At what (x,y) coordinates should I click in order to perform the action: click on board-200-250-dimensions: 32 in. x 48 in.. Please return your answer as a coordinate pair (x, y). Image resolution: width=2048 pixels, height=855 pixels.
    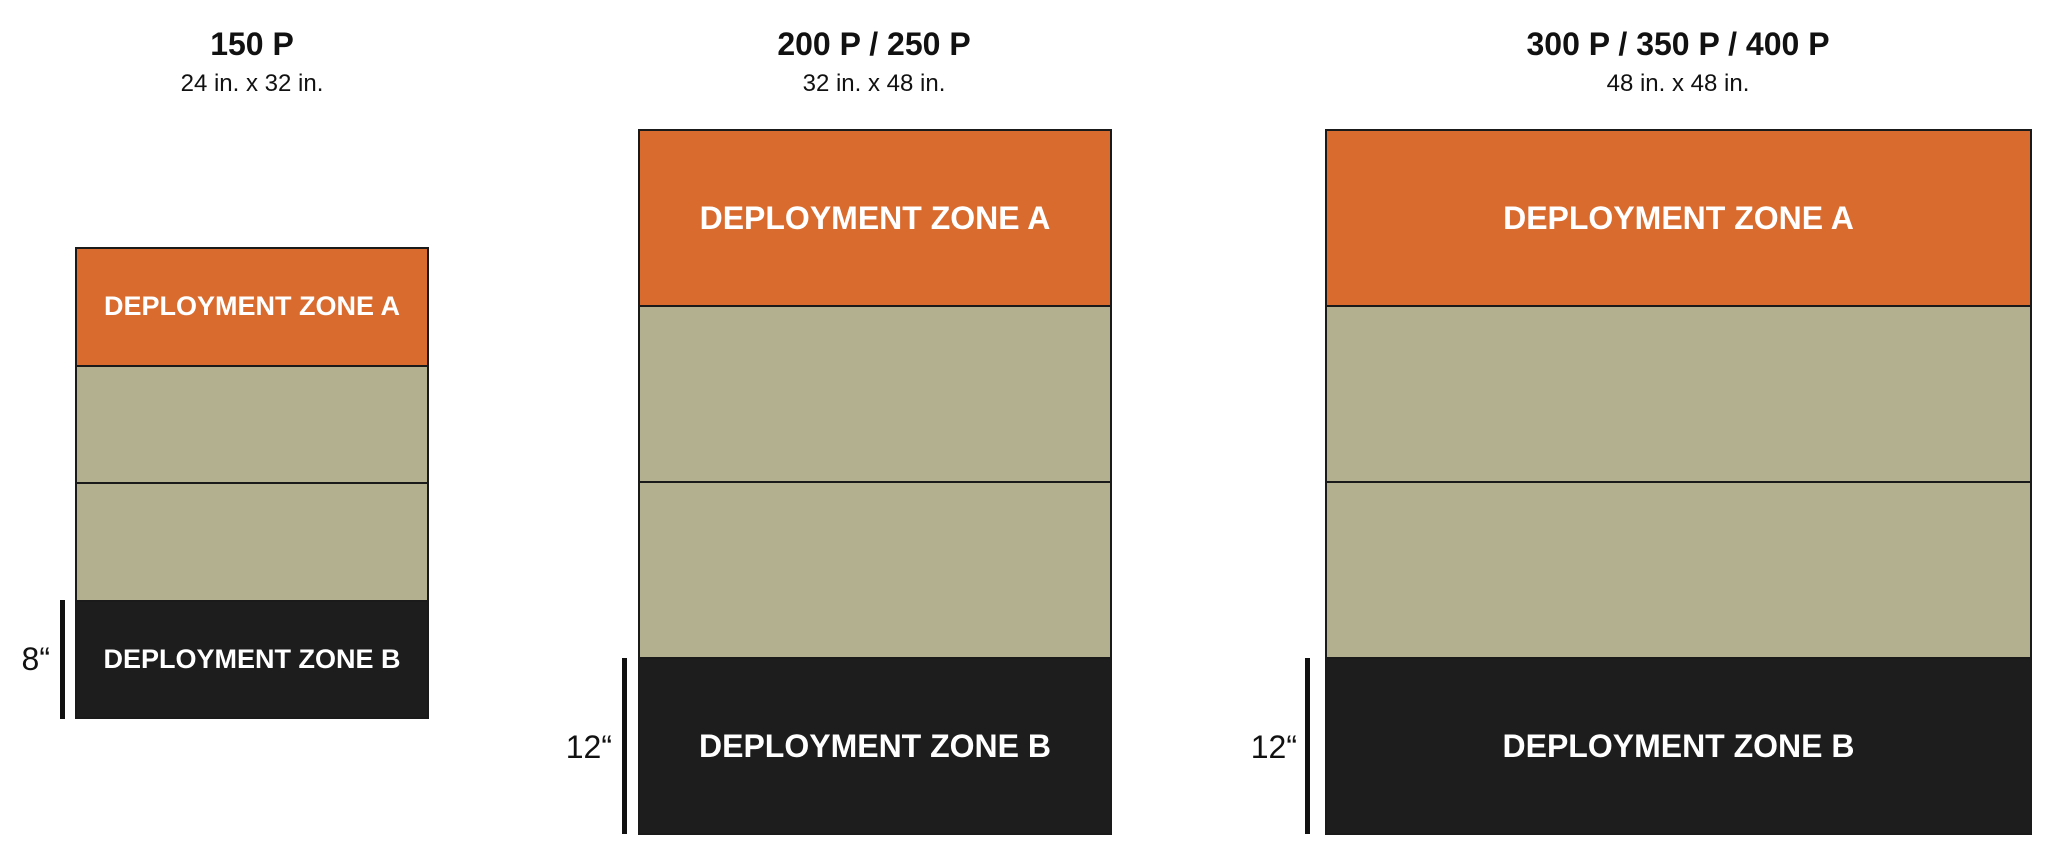
    Looking at the image, I should click on (874, 83).